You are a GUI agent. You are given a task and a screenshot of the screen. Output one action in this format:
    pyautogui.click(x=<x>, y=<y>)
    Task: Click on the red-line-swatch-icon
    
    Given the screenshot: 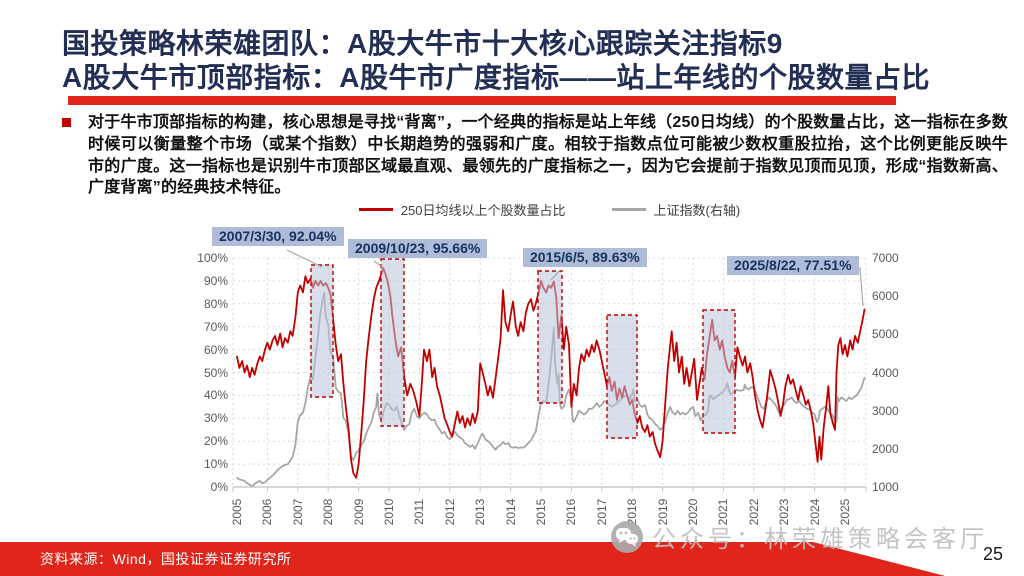 What is the action you would take?
    pyautogui.click(x=375, y=209)
    